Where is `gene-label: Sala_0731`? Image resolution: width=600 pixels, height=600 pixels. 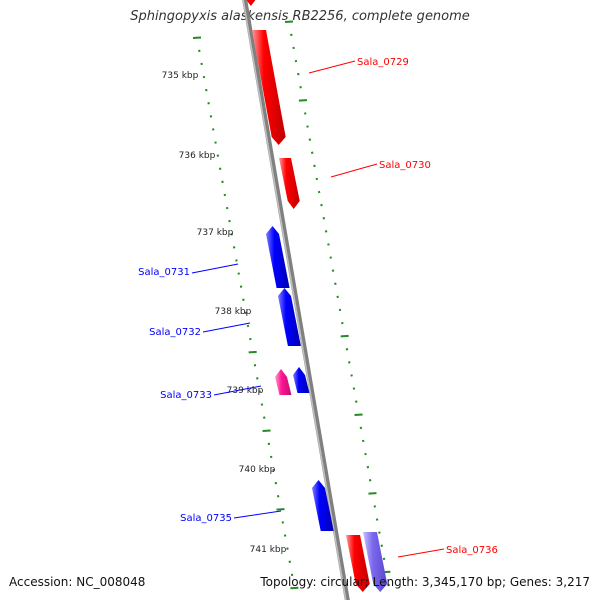
gene-label: Sala_0731 is located at coordinates (164, 272).